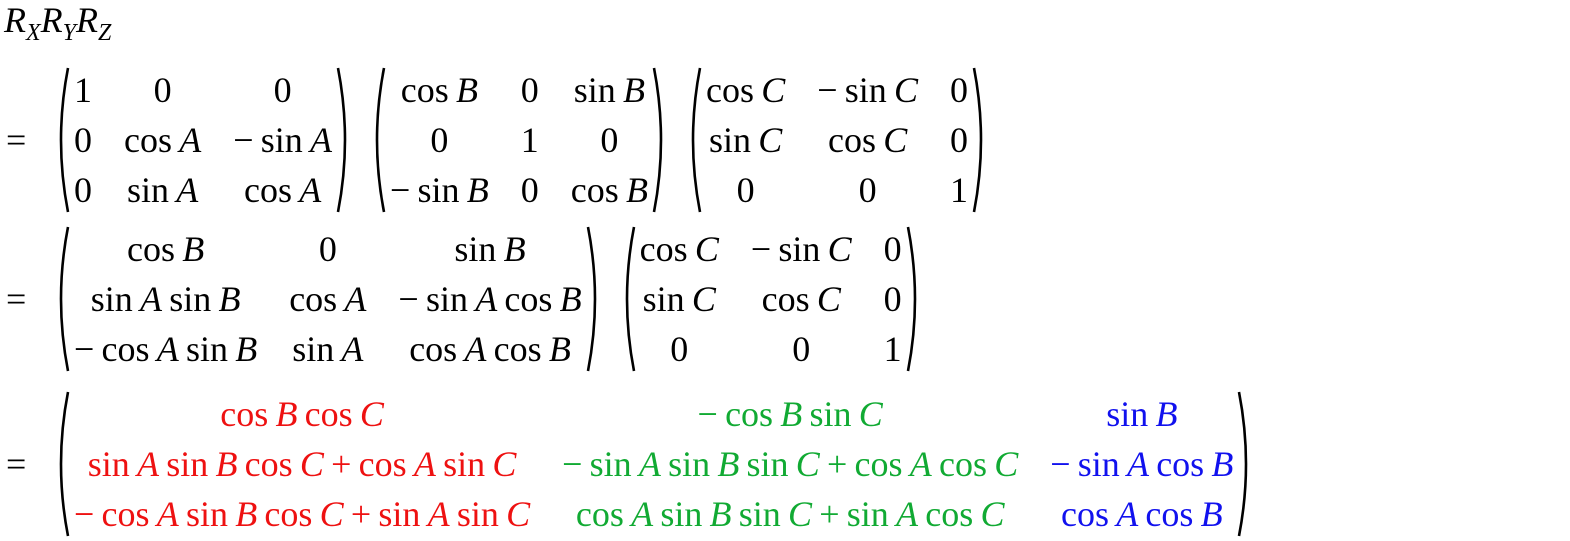 The width and height of the screenshot is (1570, 541). I want to click on matrix-cell: sin A sin B, so click(165, 299).